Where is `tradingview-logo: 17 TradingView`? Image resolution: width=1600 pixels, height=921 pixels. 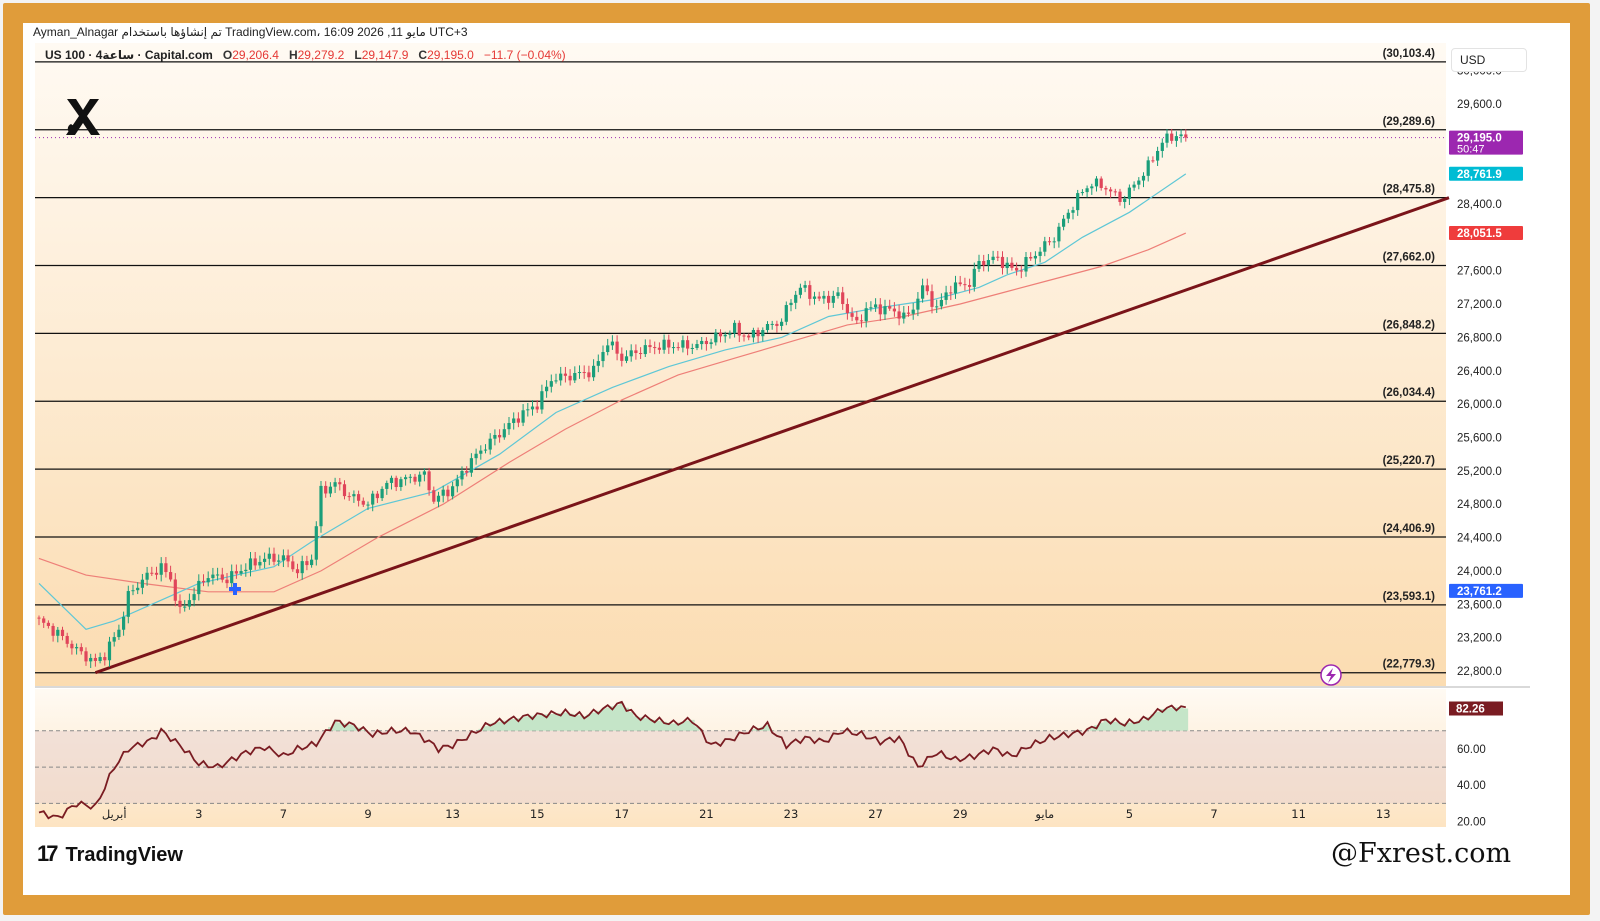
tradingview-logo: 17 TradingView is located at coordinates (110, 854).